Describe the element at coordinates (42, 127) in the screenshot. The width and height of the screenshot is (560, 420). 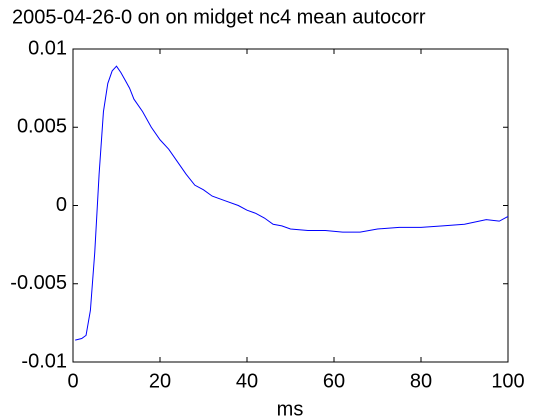
I see `y-tick-label: 0.005` at that location.